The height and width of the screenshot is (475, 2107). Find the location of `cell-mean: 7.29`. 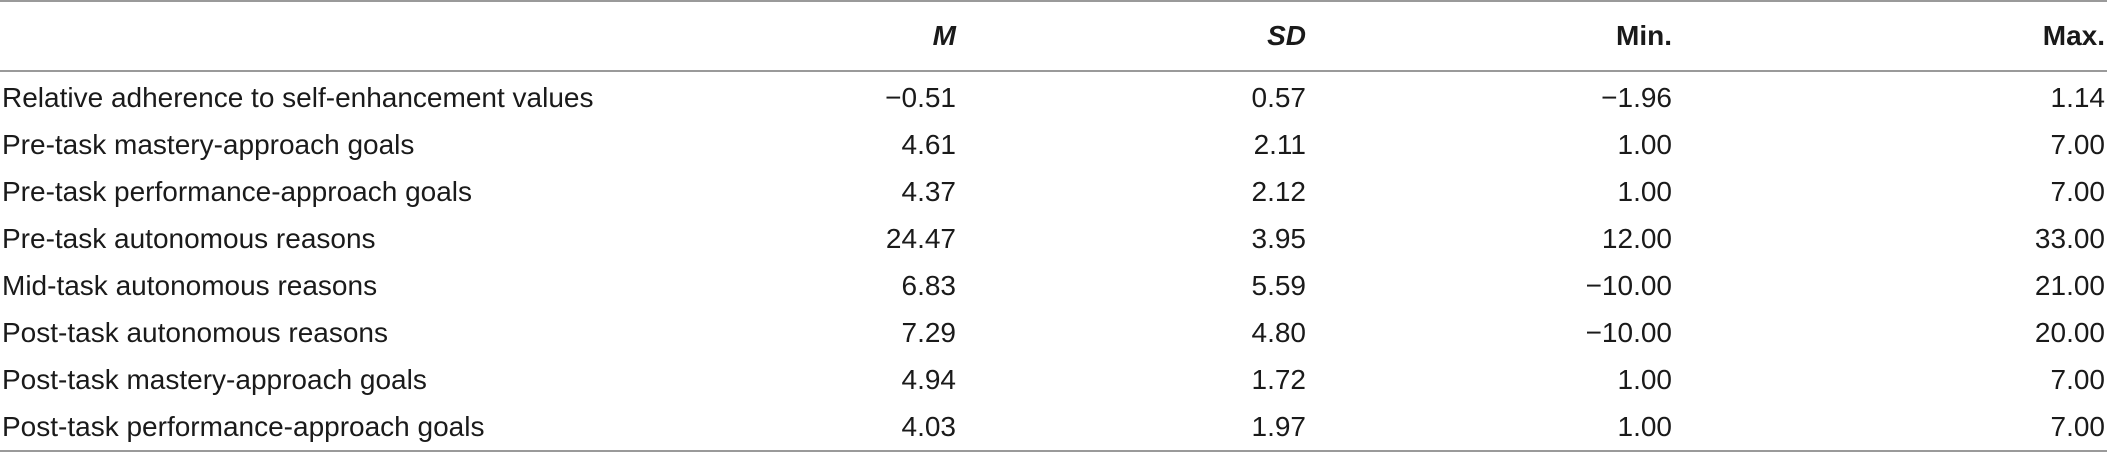

cell-mean: 7.29 is located at coordinates (929, 332).